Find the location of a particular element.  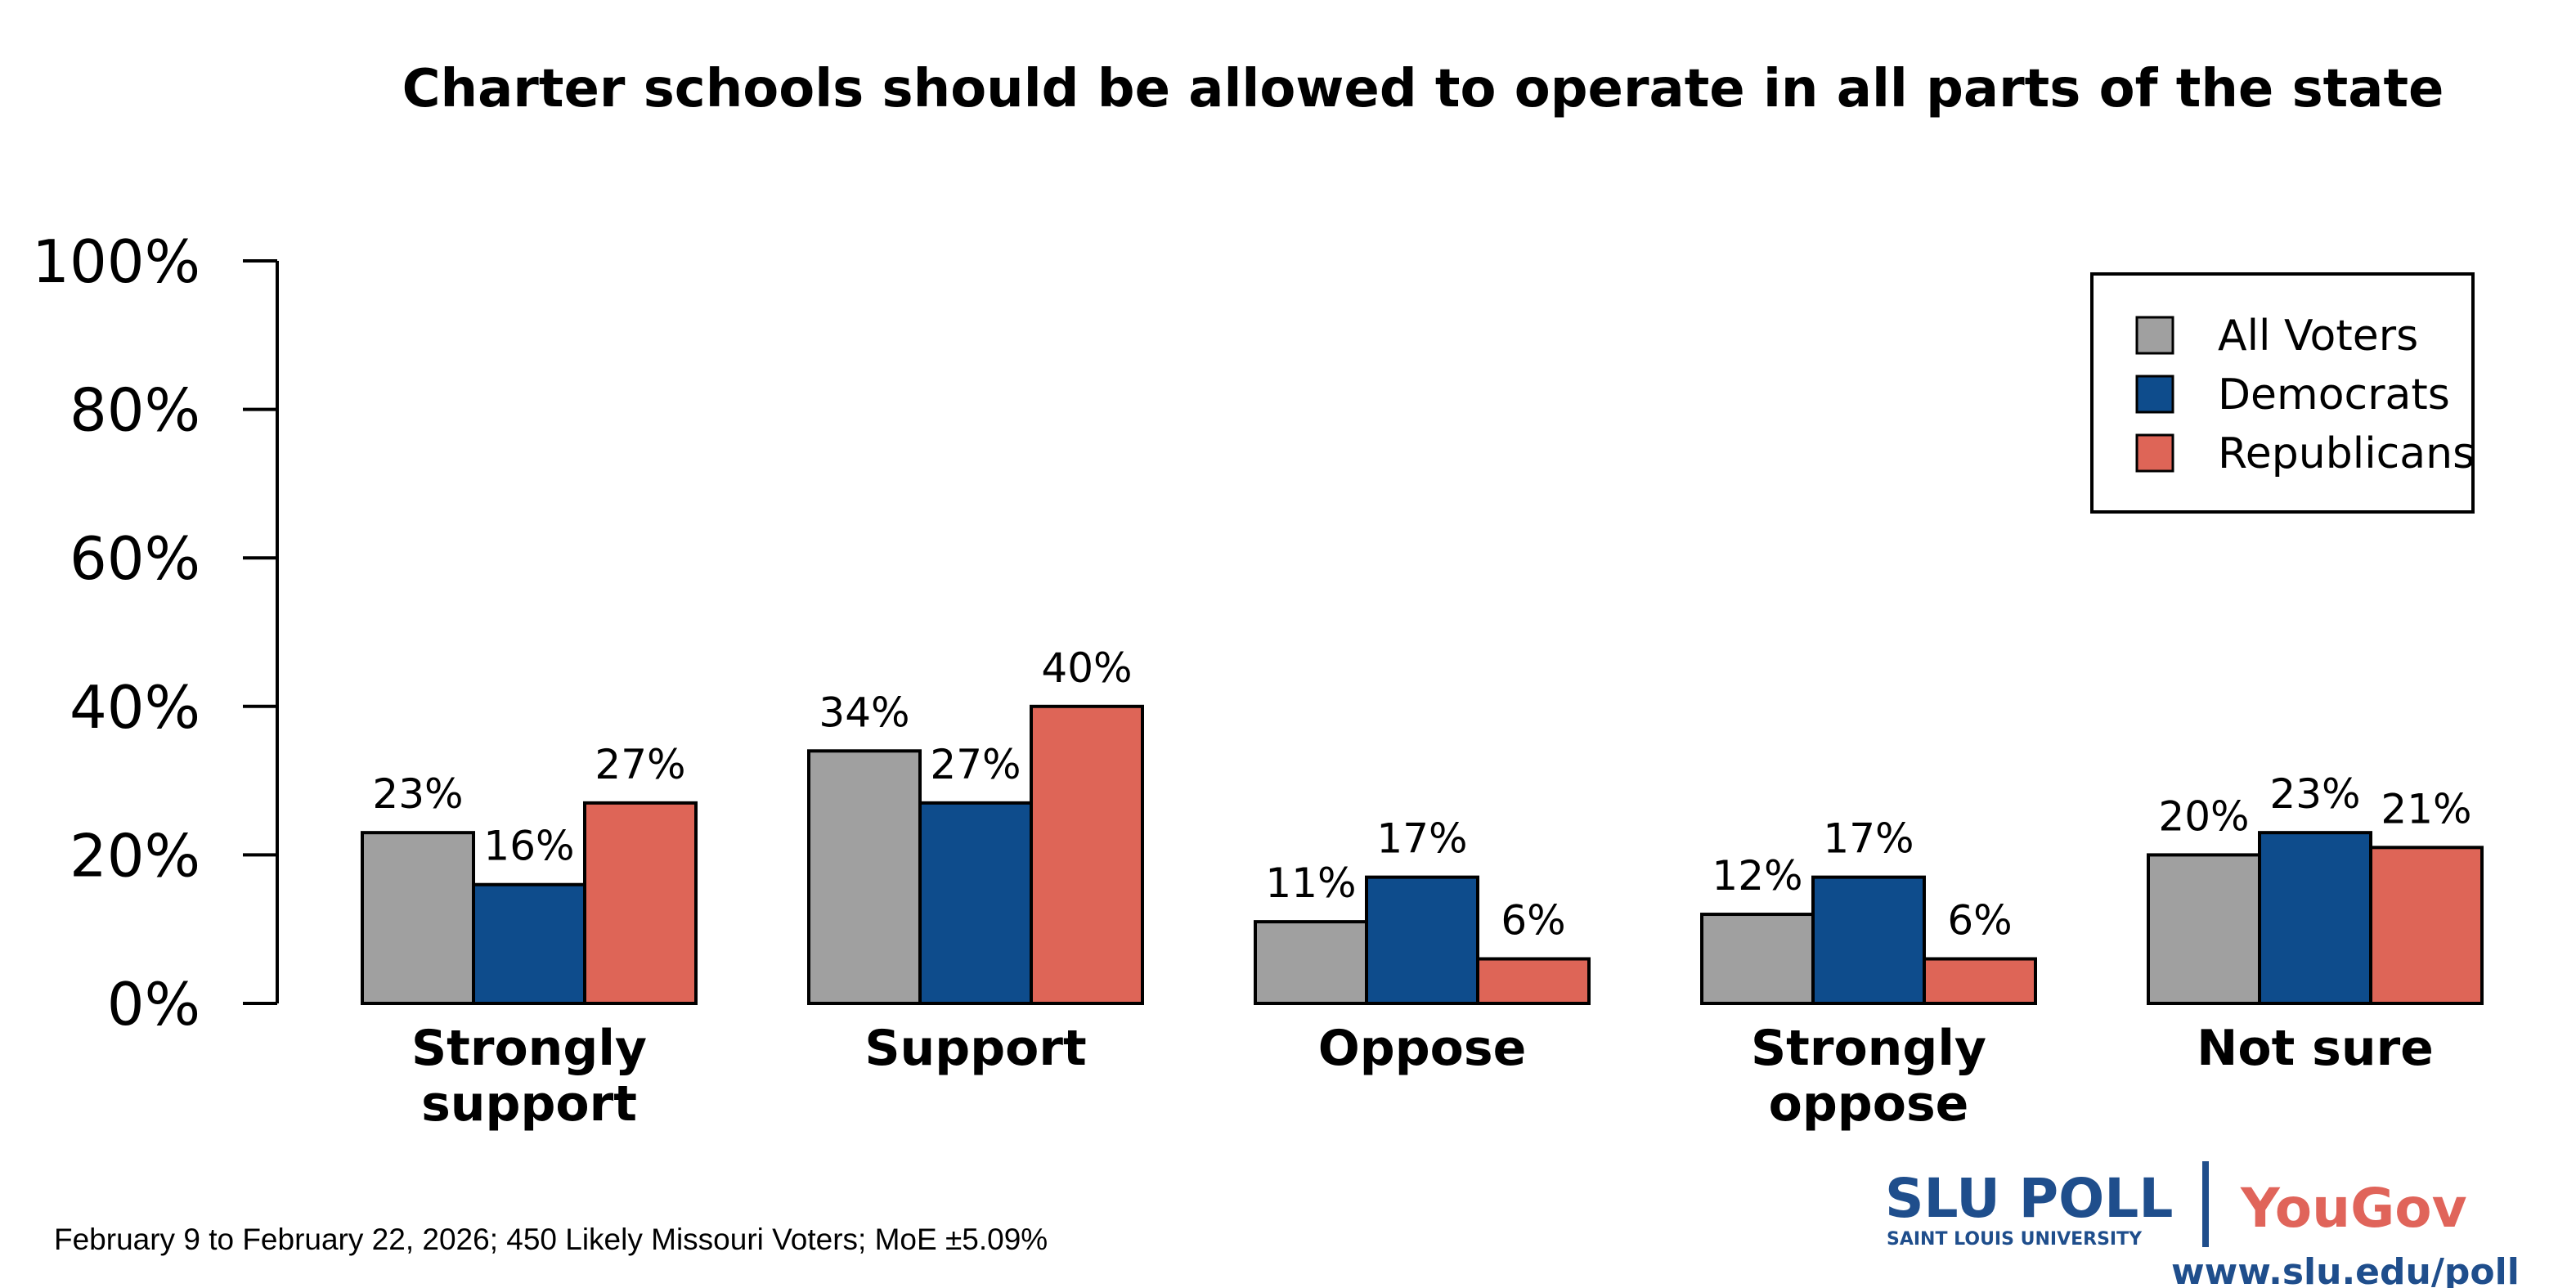

data-label: 16% is located at coordinates (528, 847).